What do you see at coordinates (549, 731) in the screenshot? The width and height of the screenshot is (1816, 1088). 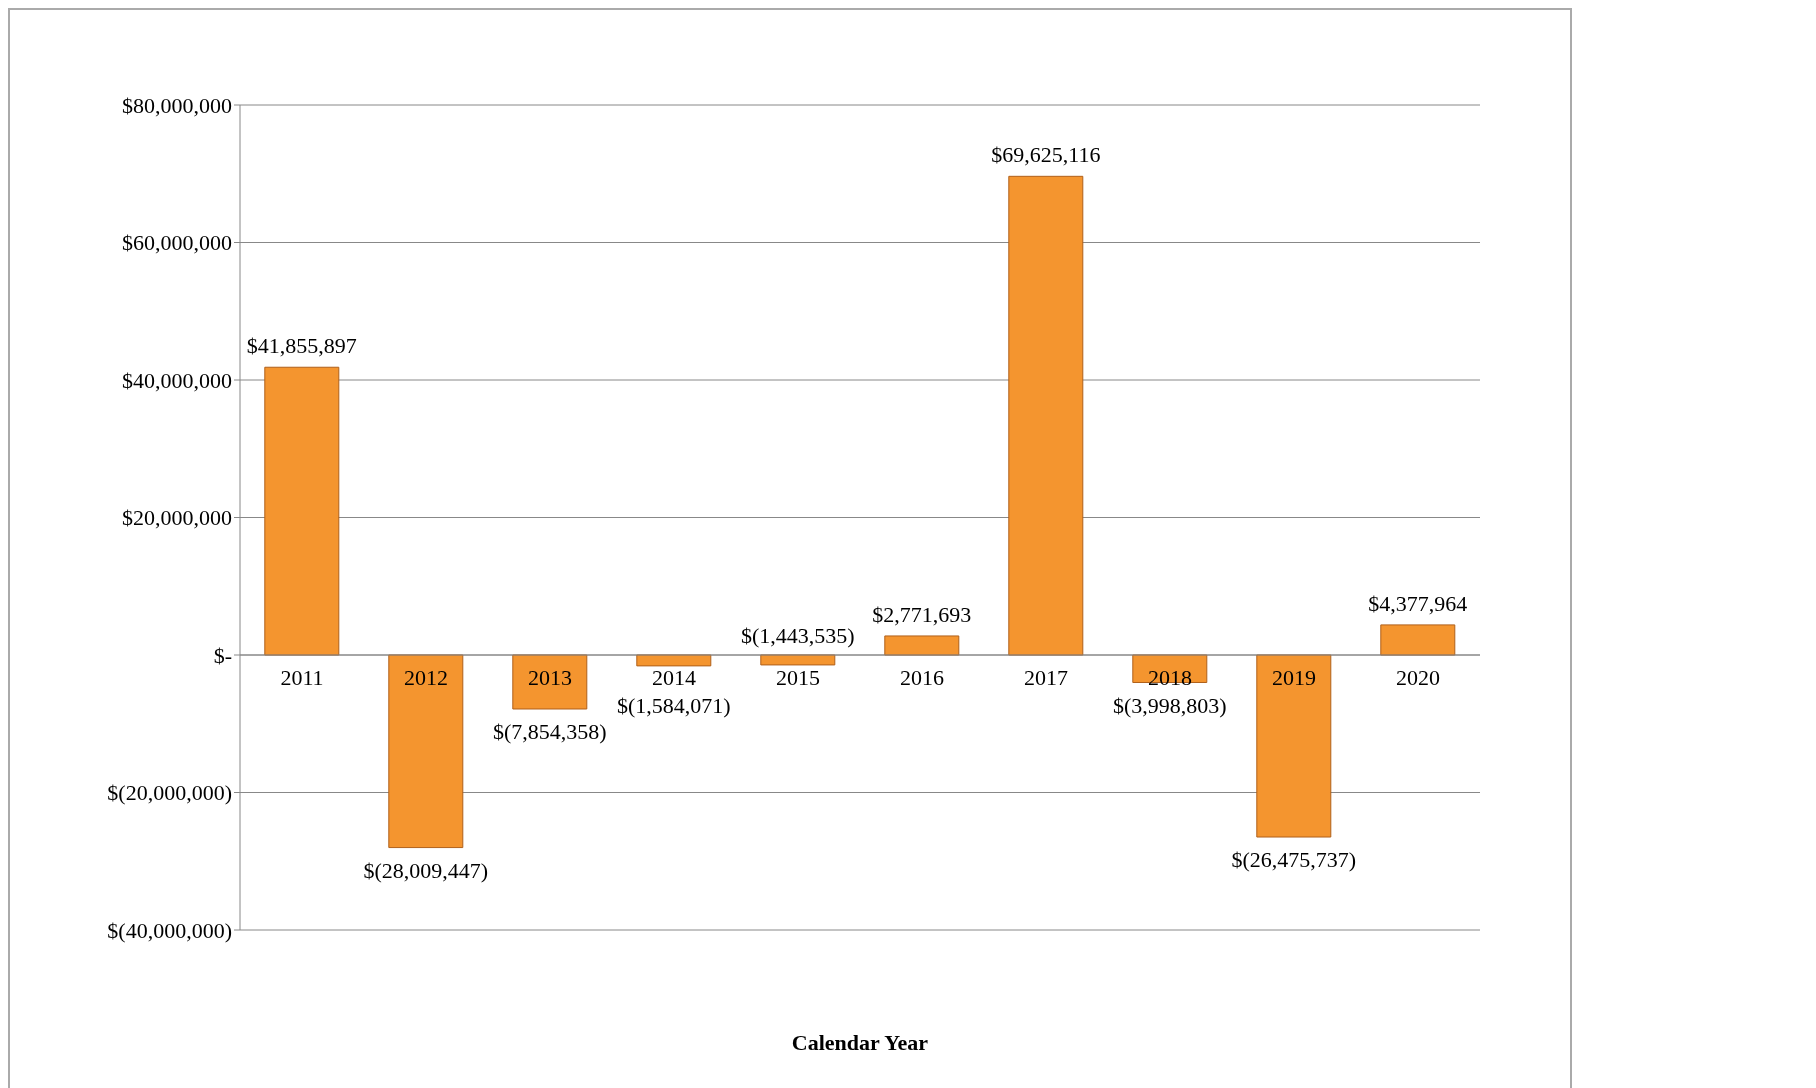 I see `data-label: $(7,854,358)` at bounding box center [549, 731].